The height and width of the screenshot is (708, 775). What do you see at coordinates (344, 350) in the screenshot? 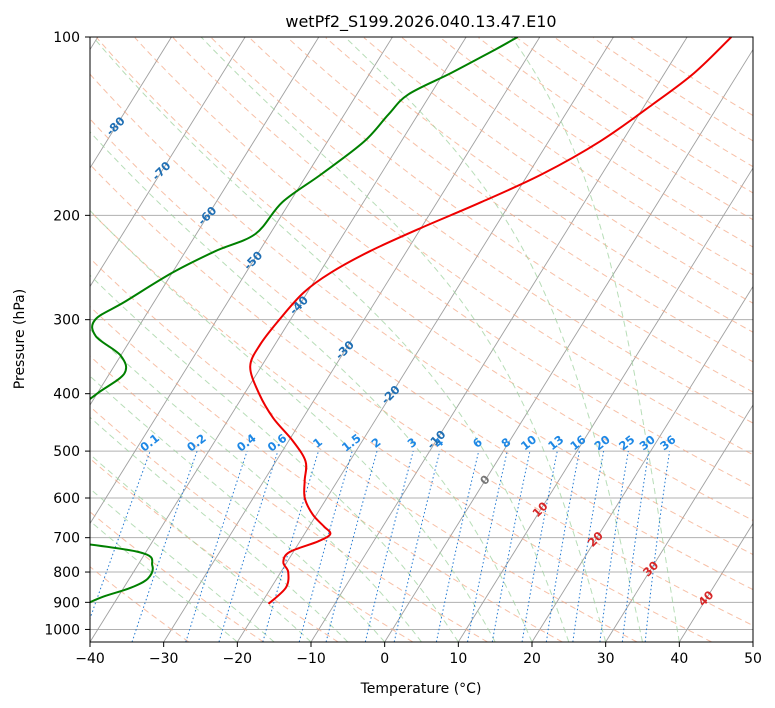
I see `isotherm-label: -30` at bounding box center [344, 350].